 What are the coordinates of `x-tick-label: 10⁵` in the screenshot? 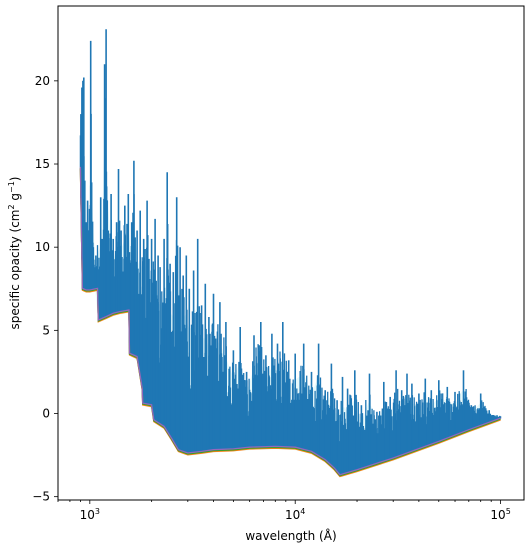 It's located at (500, 514).